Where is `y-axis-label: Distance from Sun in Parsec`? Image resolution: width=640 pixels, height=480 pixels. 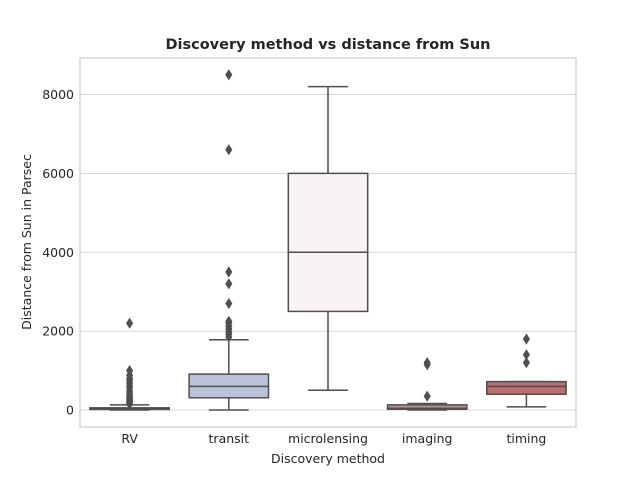
y-axis-label: Distance from Sun in Parsec is located at coordinates (26, 242).